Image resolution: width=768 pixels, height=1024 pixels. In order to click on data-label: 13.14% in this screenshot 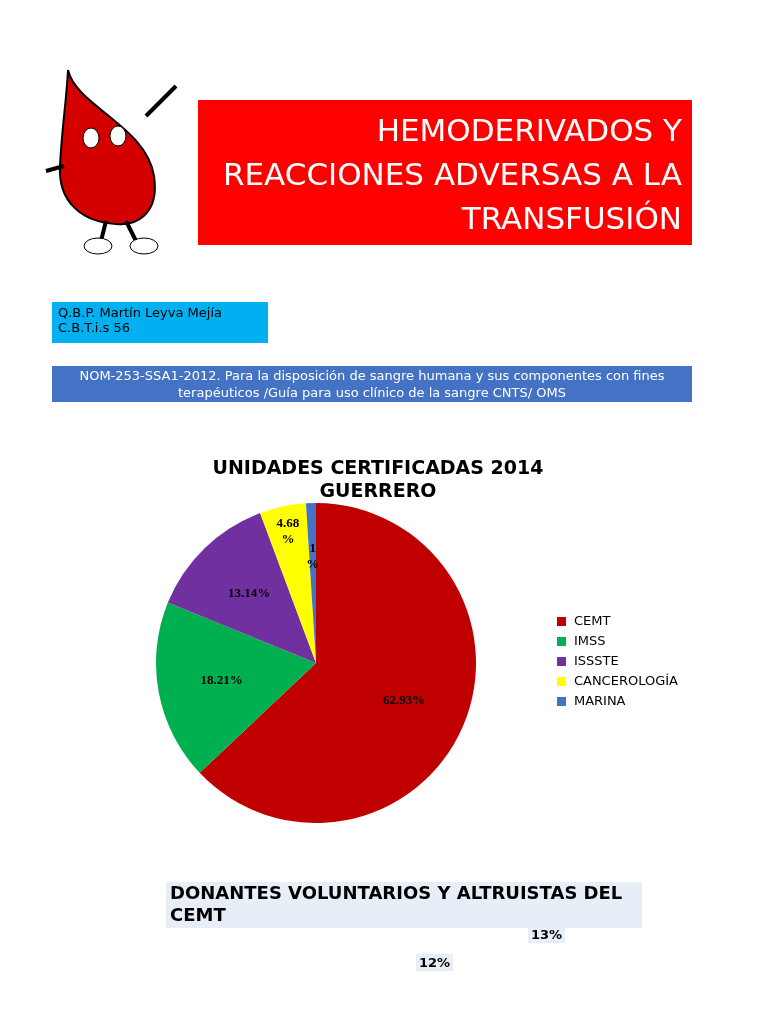, I will do `click(249, 593)`.